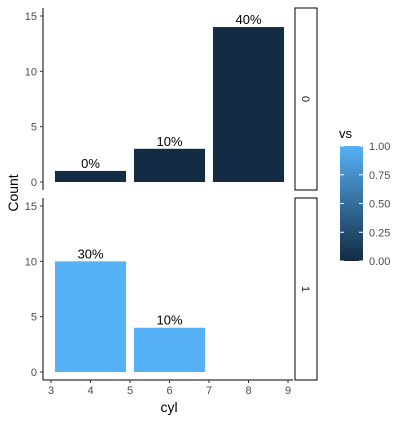 The height and width of the screenshot is (421, 407). Describe the element at coordinates (13, 192) in the screenshot. I see `y-axis-title: Count` at that location.